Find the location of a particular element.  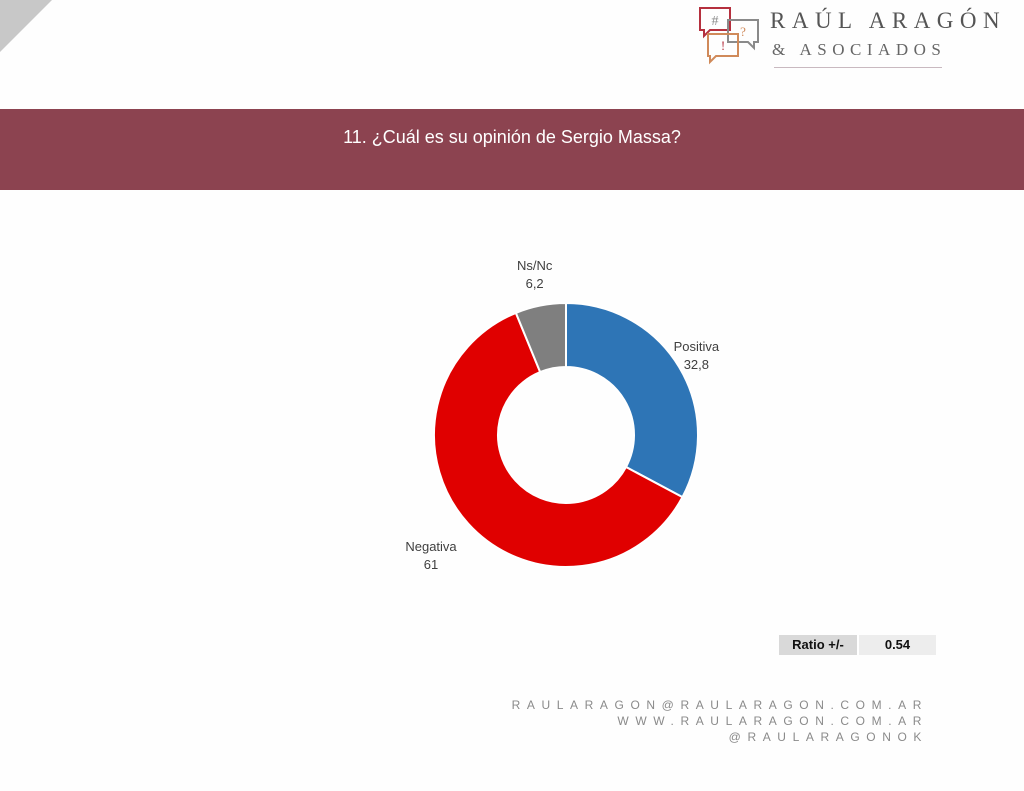

speech-bubbles-icon: # ? ! is located at coordinates (729, 36).